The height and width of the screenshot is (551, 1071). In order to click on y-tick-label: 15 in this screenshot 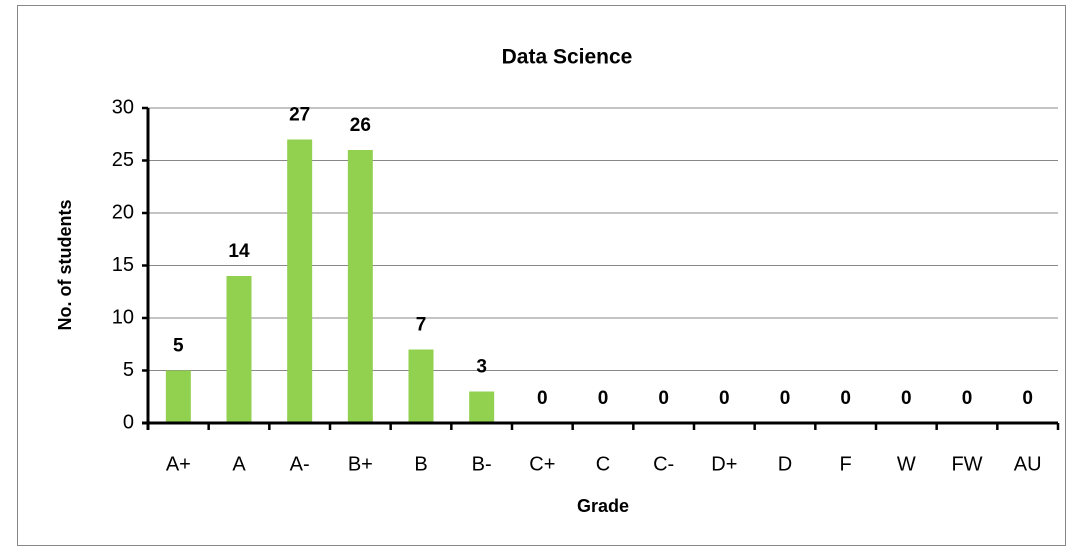, I will do `click(123, 265)`.